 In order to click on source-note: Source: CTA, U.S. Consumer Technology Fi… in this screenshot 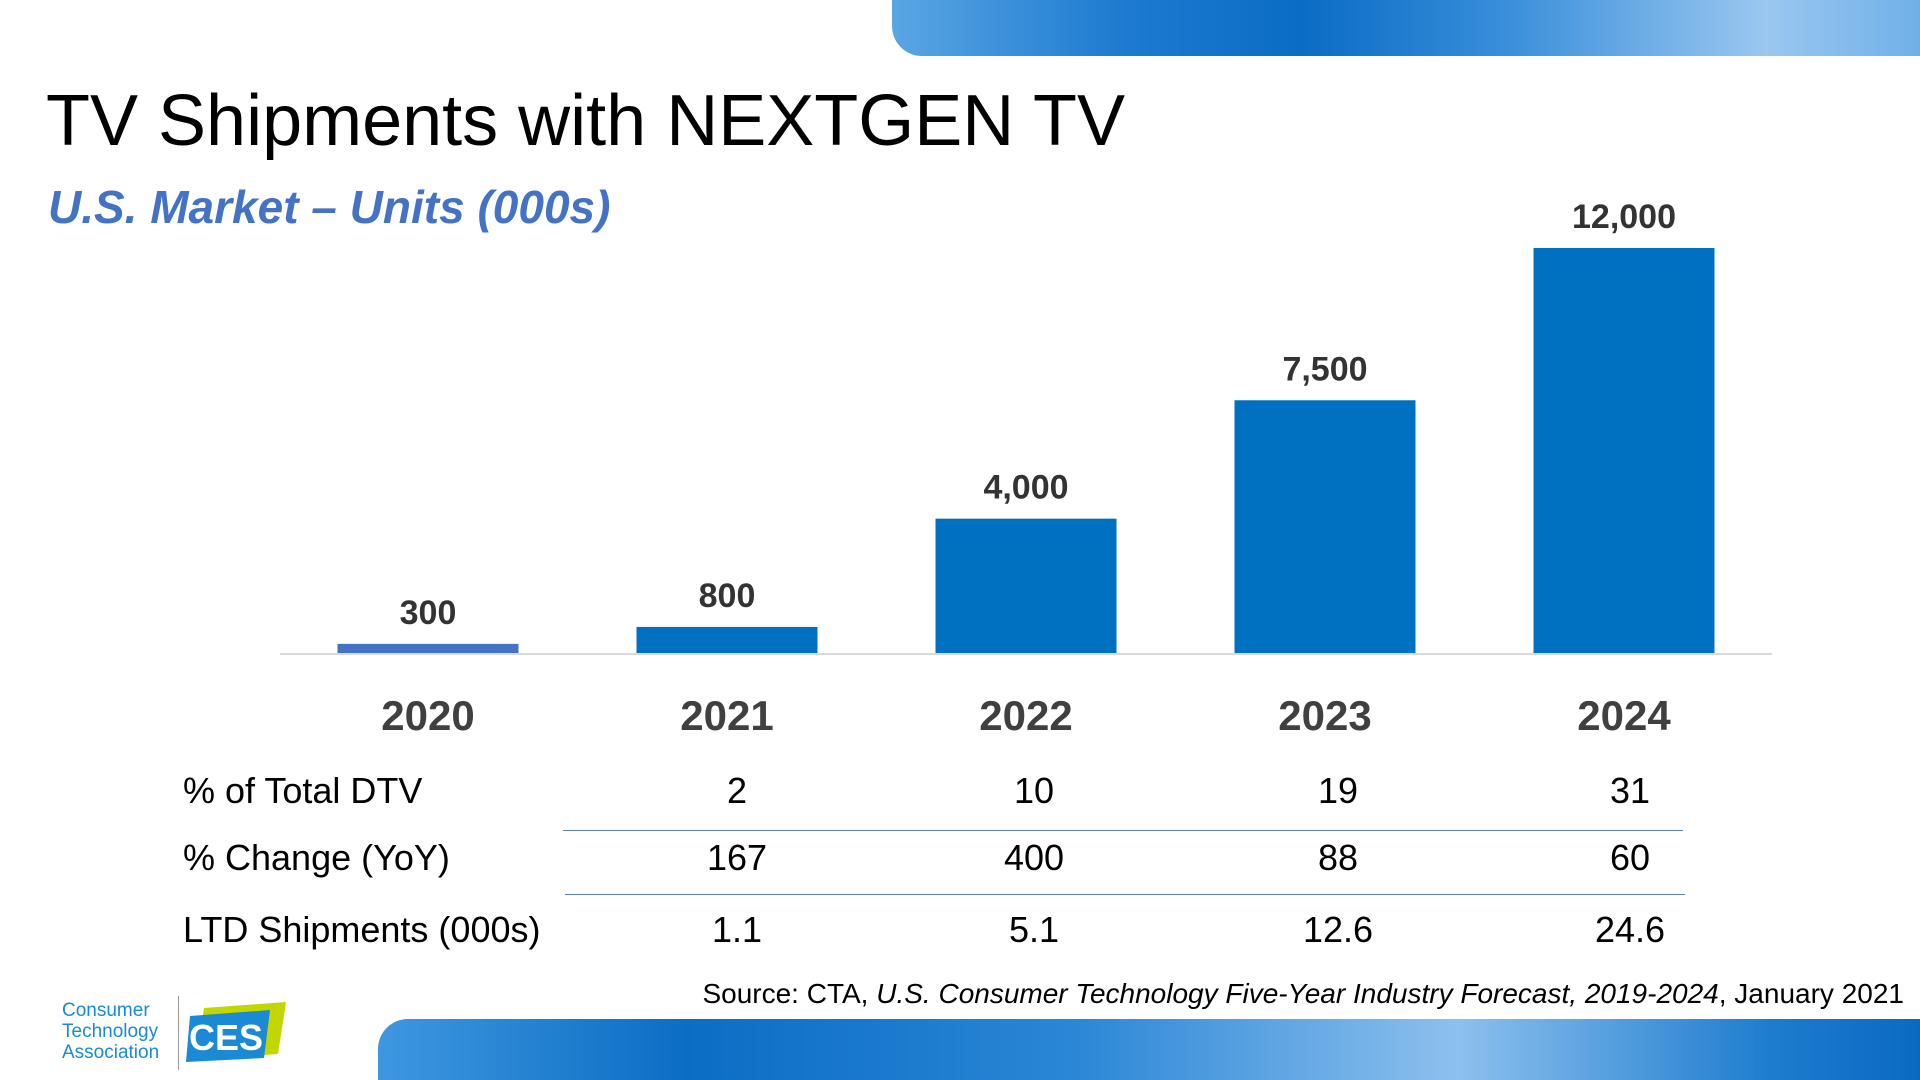, I will do `click(1303, 994)`.